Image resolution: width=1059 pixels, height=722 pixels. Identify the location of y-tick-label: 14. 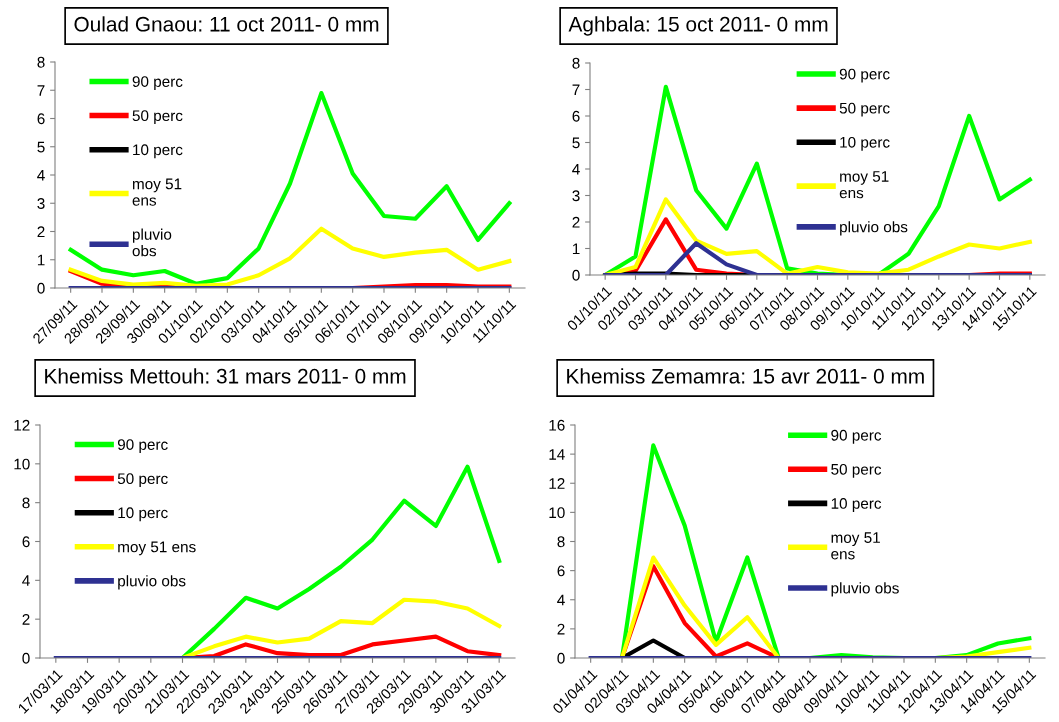
(557, 454).